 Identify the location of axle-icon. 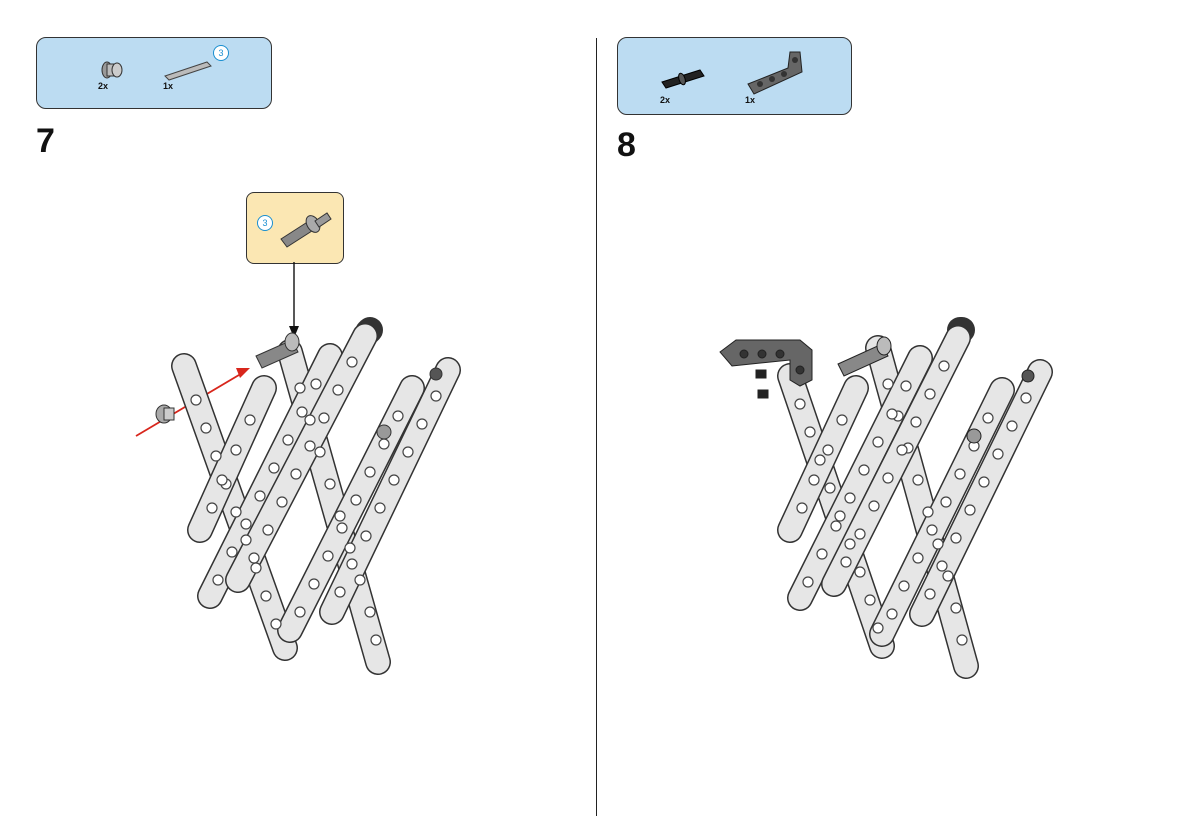
(188, 71).